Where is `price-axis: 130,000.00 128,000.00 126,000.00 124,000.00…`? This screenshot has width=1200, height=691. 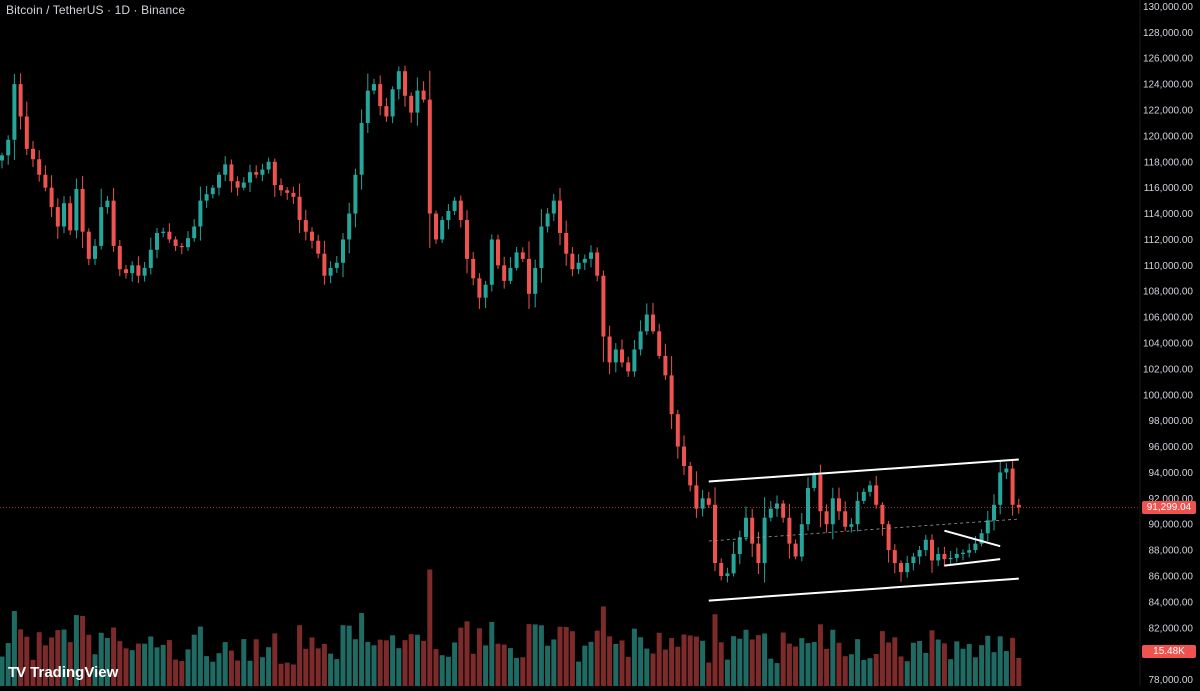
price-axis: 130,000.00 128,000.00 126,000.00 124,000.00… is located at coordinates (1168, 344).